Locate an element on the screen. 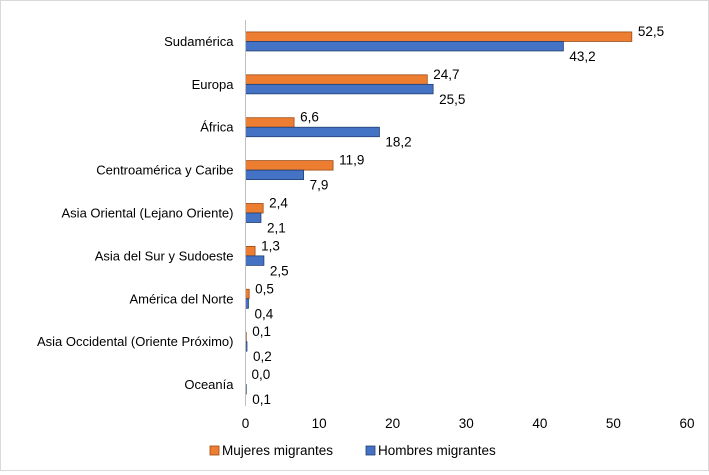 The height and width of the screenshot is (475, 709). category-label: Asia Occidental (Oriente Próximo) is located at coordinates (135, 341).